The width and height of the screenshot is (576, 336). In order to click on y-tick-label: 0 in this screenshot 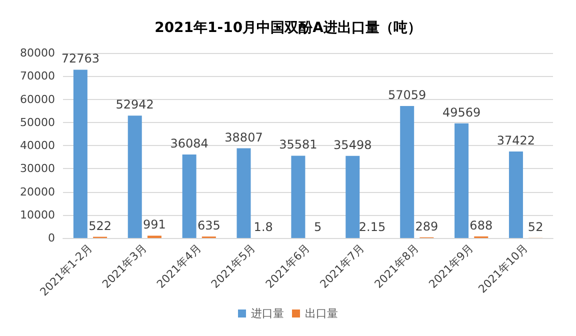, I will do `click(51, 238)`.